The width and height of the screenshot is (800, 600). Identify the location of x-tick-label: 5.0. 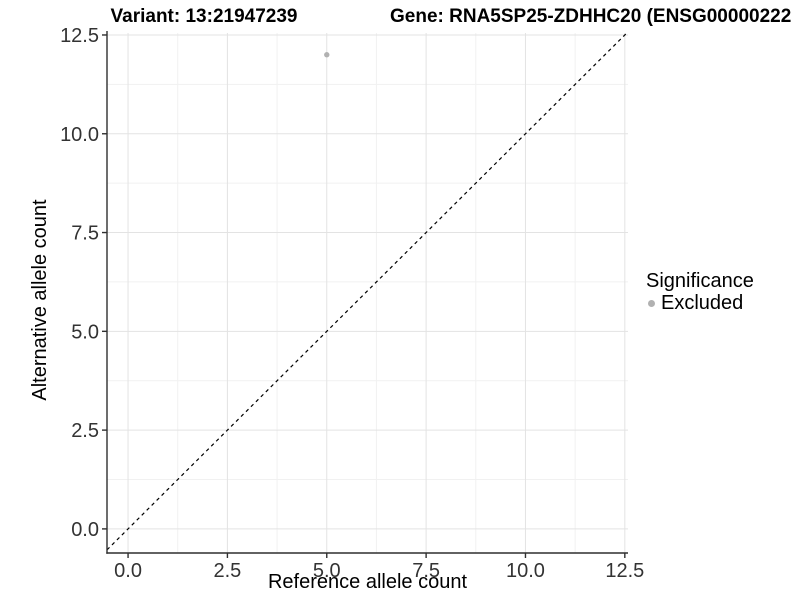
(327, 571).